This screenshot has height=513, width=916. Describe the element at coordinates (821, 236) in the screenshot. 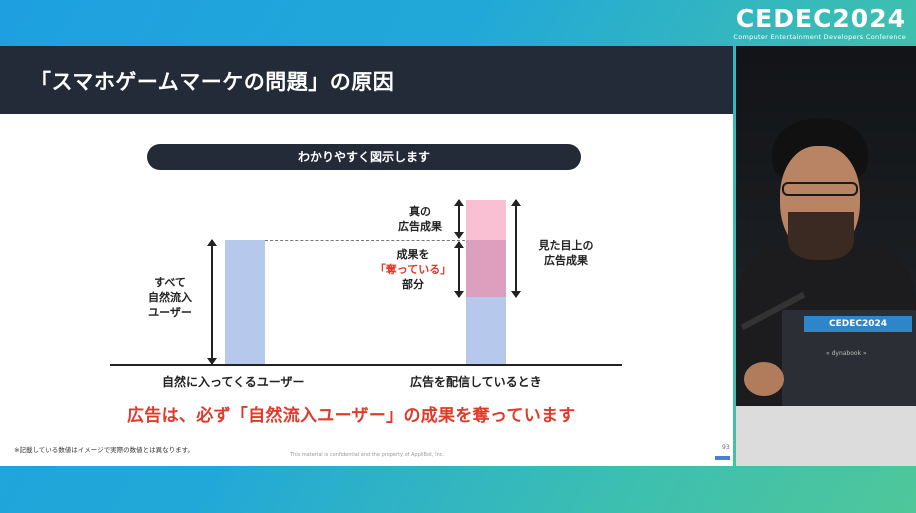

I see `speaker-beard` at that location.